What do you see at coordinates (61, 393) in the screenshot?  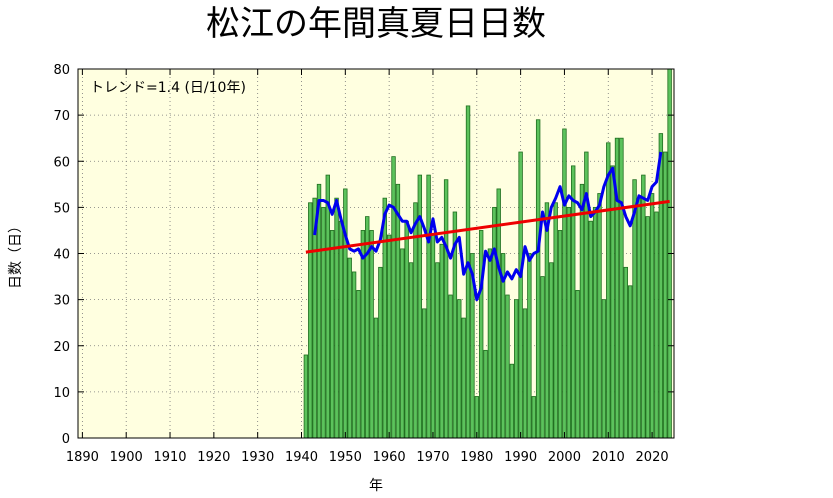 I see `y-tick-label: 10` at bounding box center [61, 393].